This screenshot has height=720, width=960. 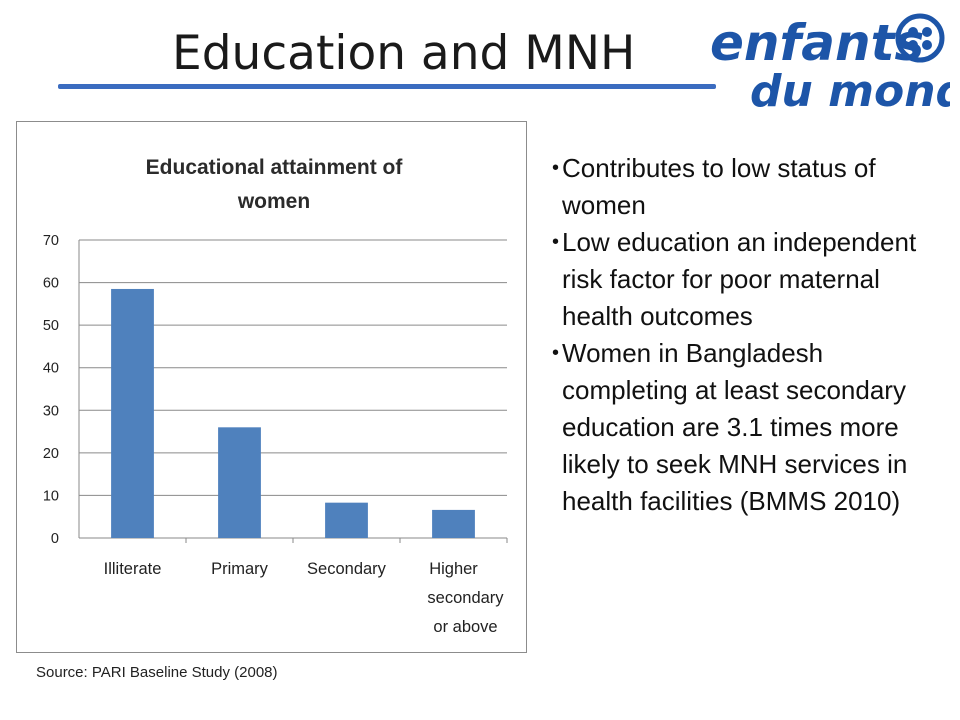 I want to click on y-tick-label: 20, so click(x=51, y=454).